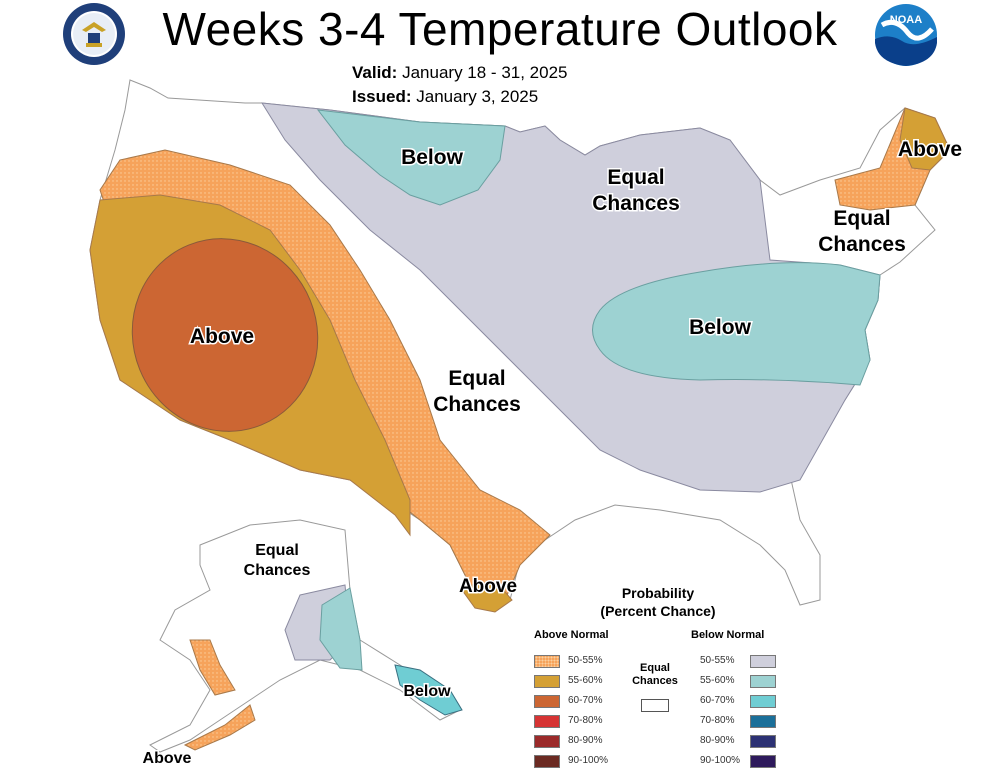 This screenshot has width=1000, height=773. I want to click on above-row-label-2: 60-70%, so click(585, 700).